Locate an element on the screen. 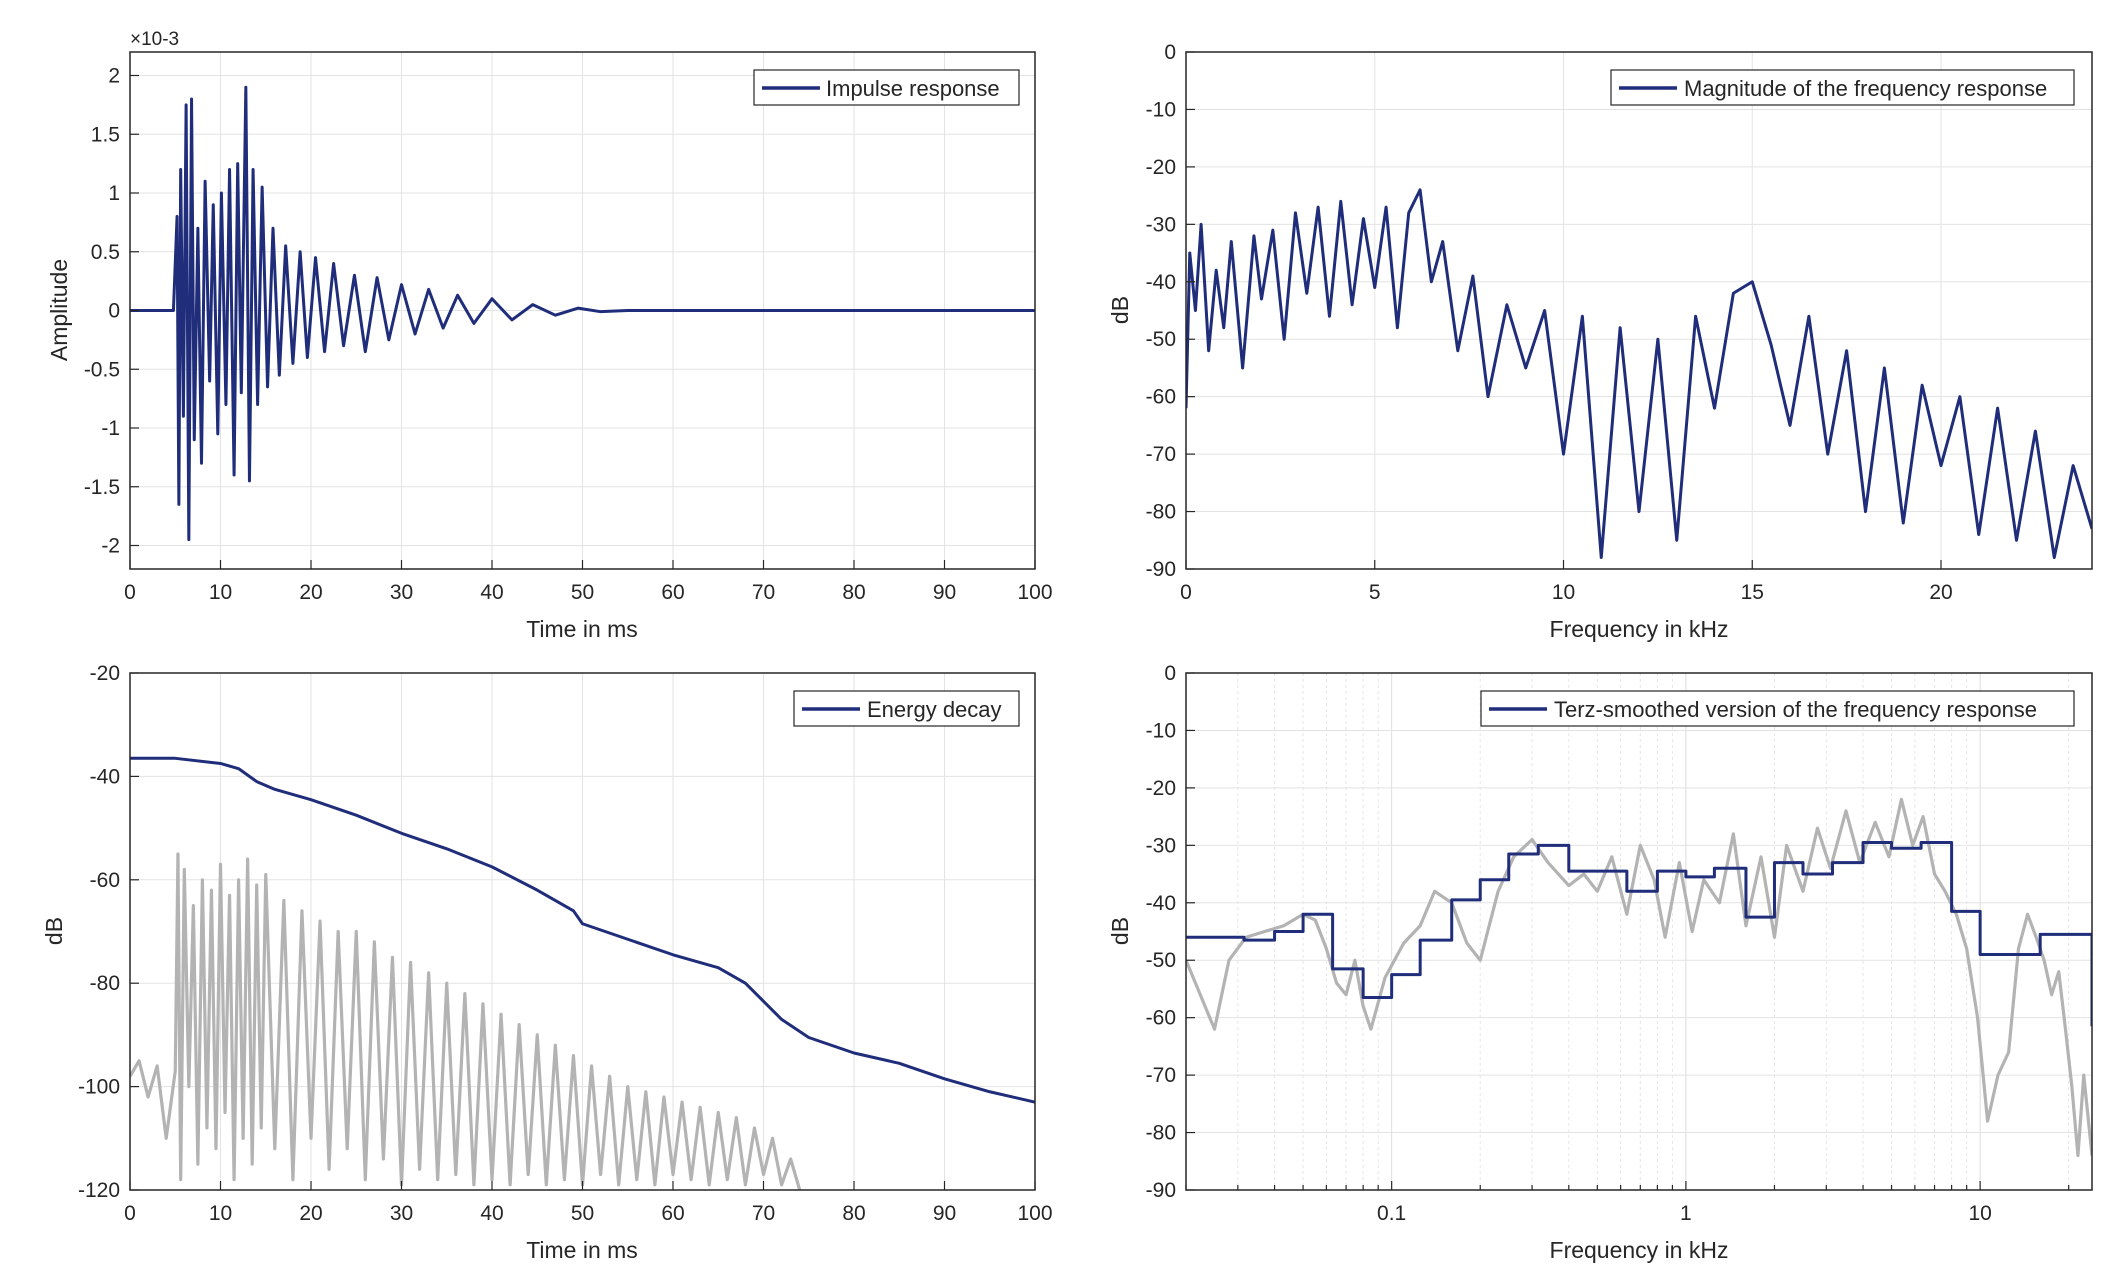 This screenshot has height=1281, width=2126. y-tick-label: -1 is located at coordinates (110, 428).